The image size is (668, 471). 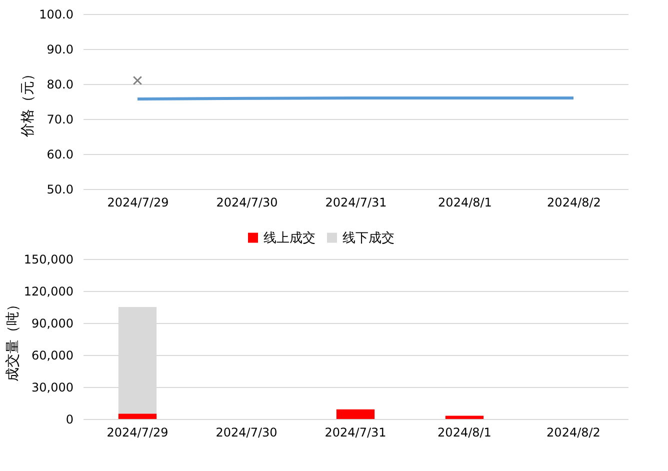 What do you see at coordinates (49, 291) in the screenshot?
I see `y-tick-label: 120,000` at bounding box center [49, 291].